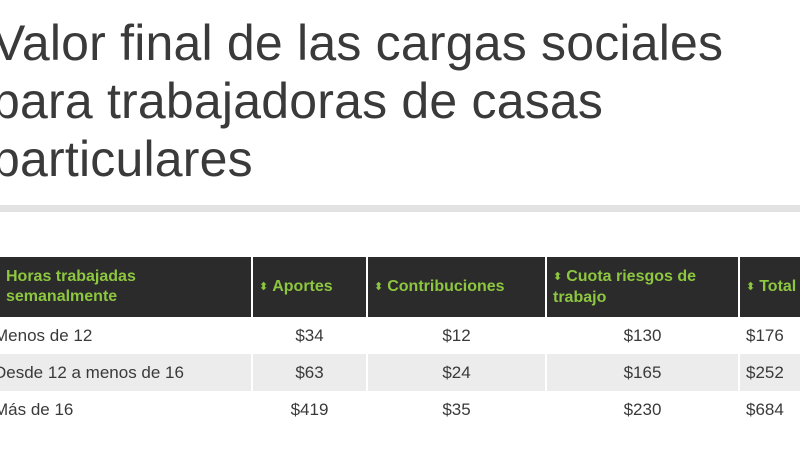  What do you see at coordinates (126, 409) in the screenshot?
I see `table-cell: Más de 16` at bounding box center [126, 409].